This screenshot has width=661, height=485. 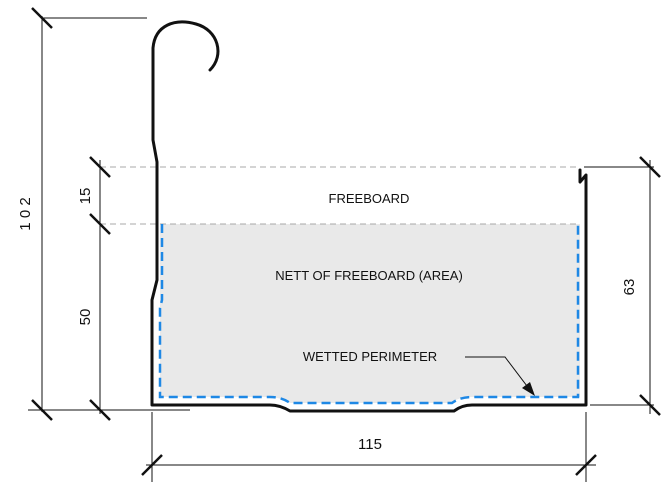 I want to click on dim-width-tick-right, so click(x=586, y=465).